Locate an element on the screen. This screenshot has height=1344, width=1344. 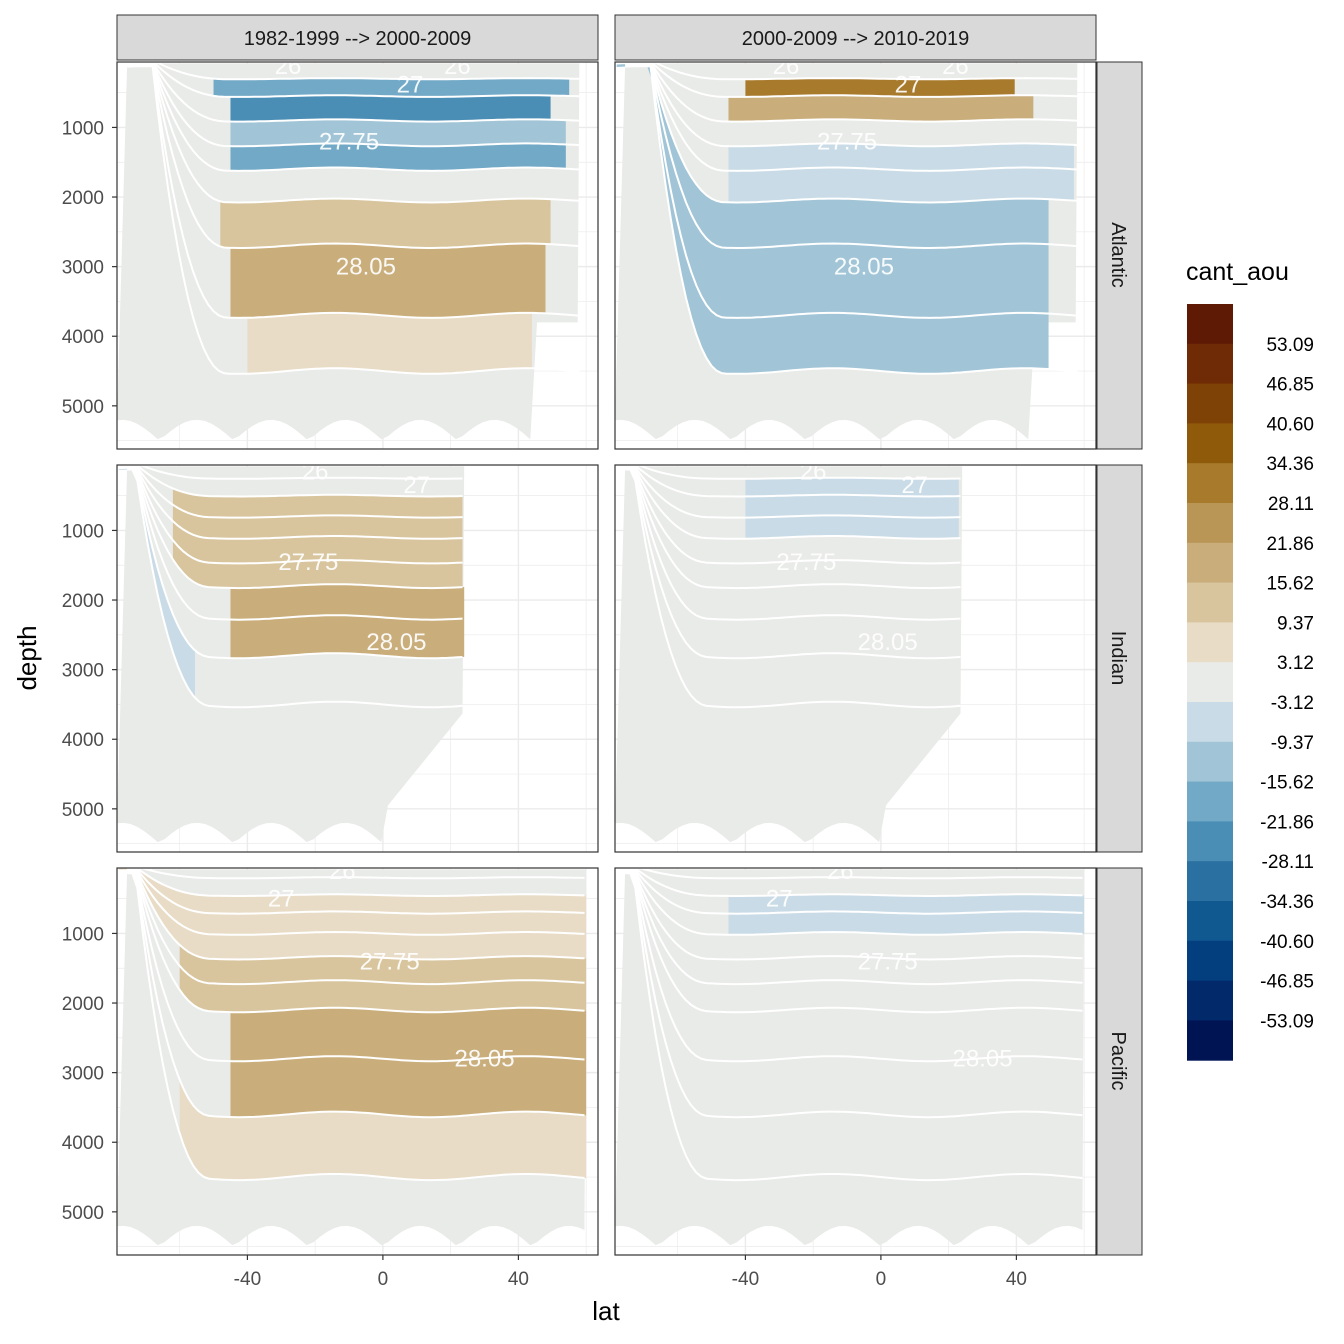
x-axis-title: lat is located at coordinates (606, 1311).